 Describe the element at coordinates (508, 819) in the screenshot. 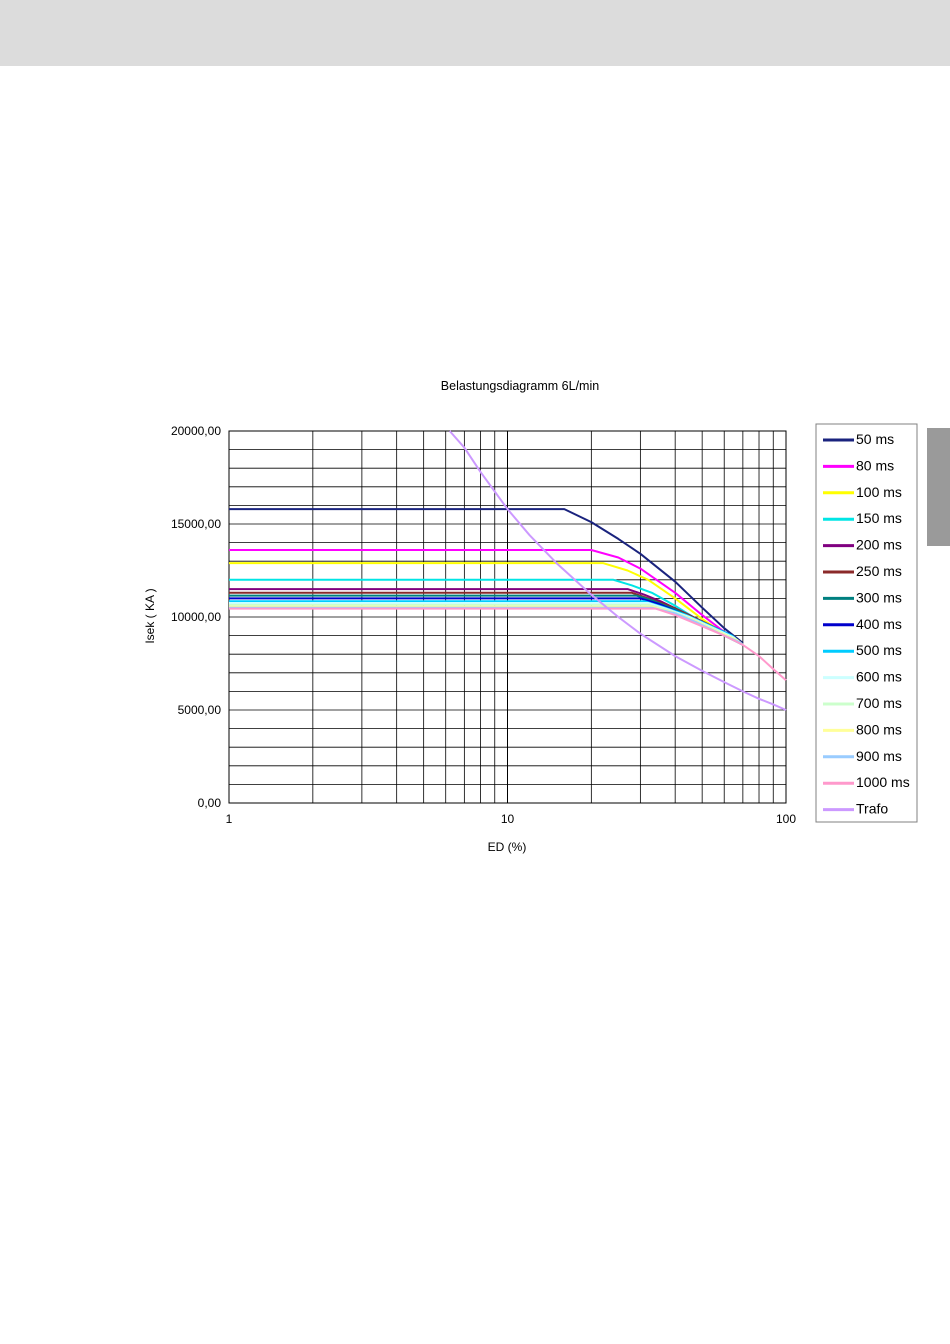

I see `x-tick-label: 10` at that location.